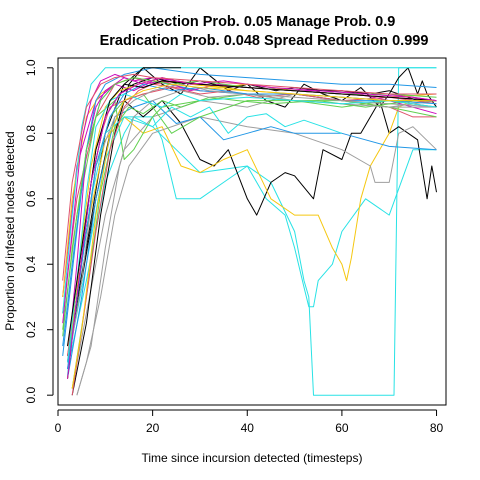 This screenshot has height=480, width=480. I want to click on x-axis: 0 20 40 60 80, so click(249, 422).